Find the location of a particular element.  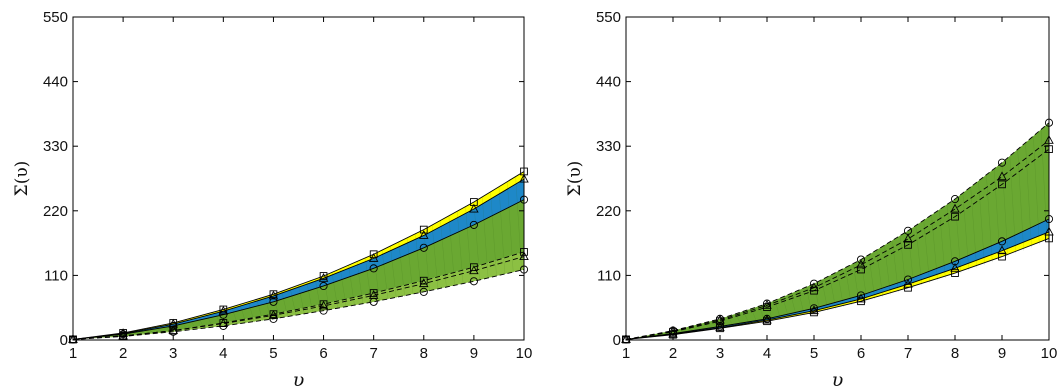

x-tick-label: 5 is located at coordinates (814, 353).